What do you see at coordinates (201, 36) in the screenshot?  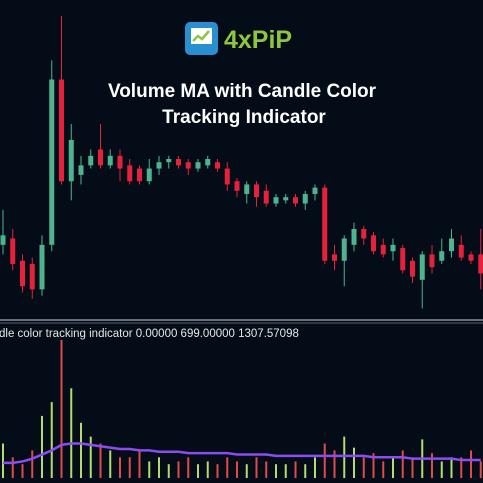 I see `logo-icon-arrow` at bounding box center [201, 36].